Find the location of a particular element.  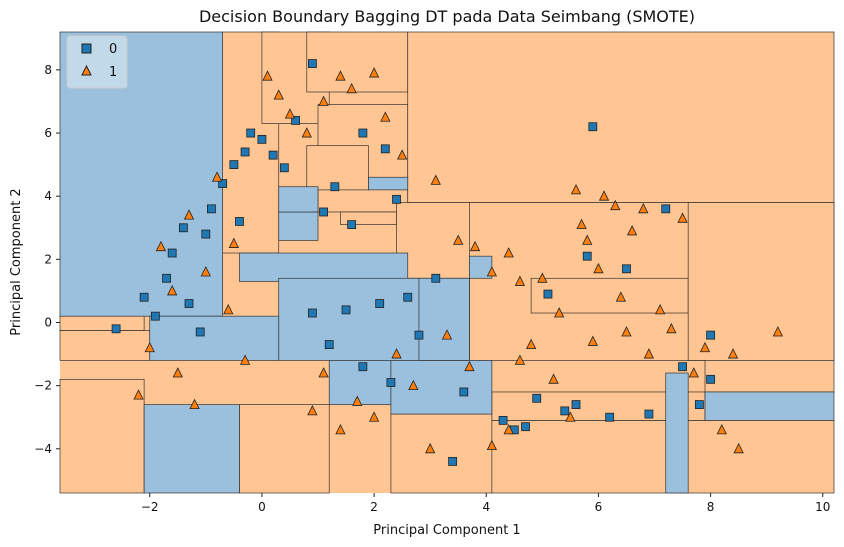

x-tick-label: −2 is located at coordinates (150, 507).